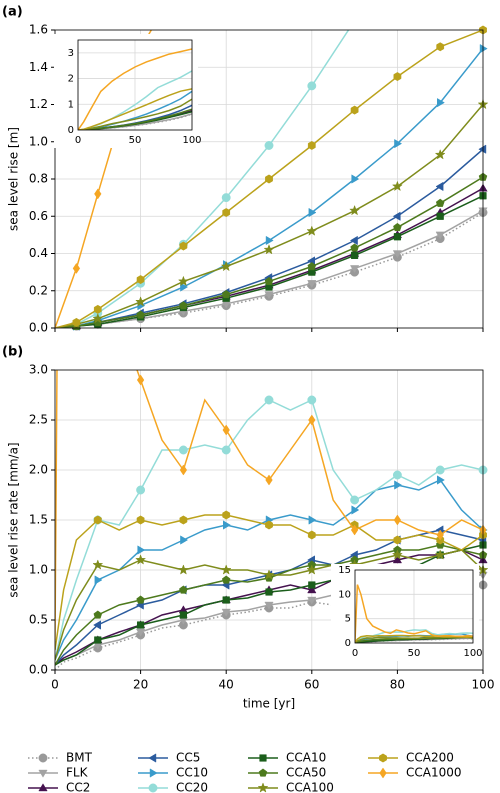 The height and width of the screenshot is (793, 500). Describe the element at coordinates (226, 685) in the screenshot. I see `x-tick-label: 40` at that location.